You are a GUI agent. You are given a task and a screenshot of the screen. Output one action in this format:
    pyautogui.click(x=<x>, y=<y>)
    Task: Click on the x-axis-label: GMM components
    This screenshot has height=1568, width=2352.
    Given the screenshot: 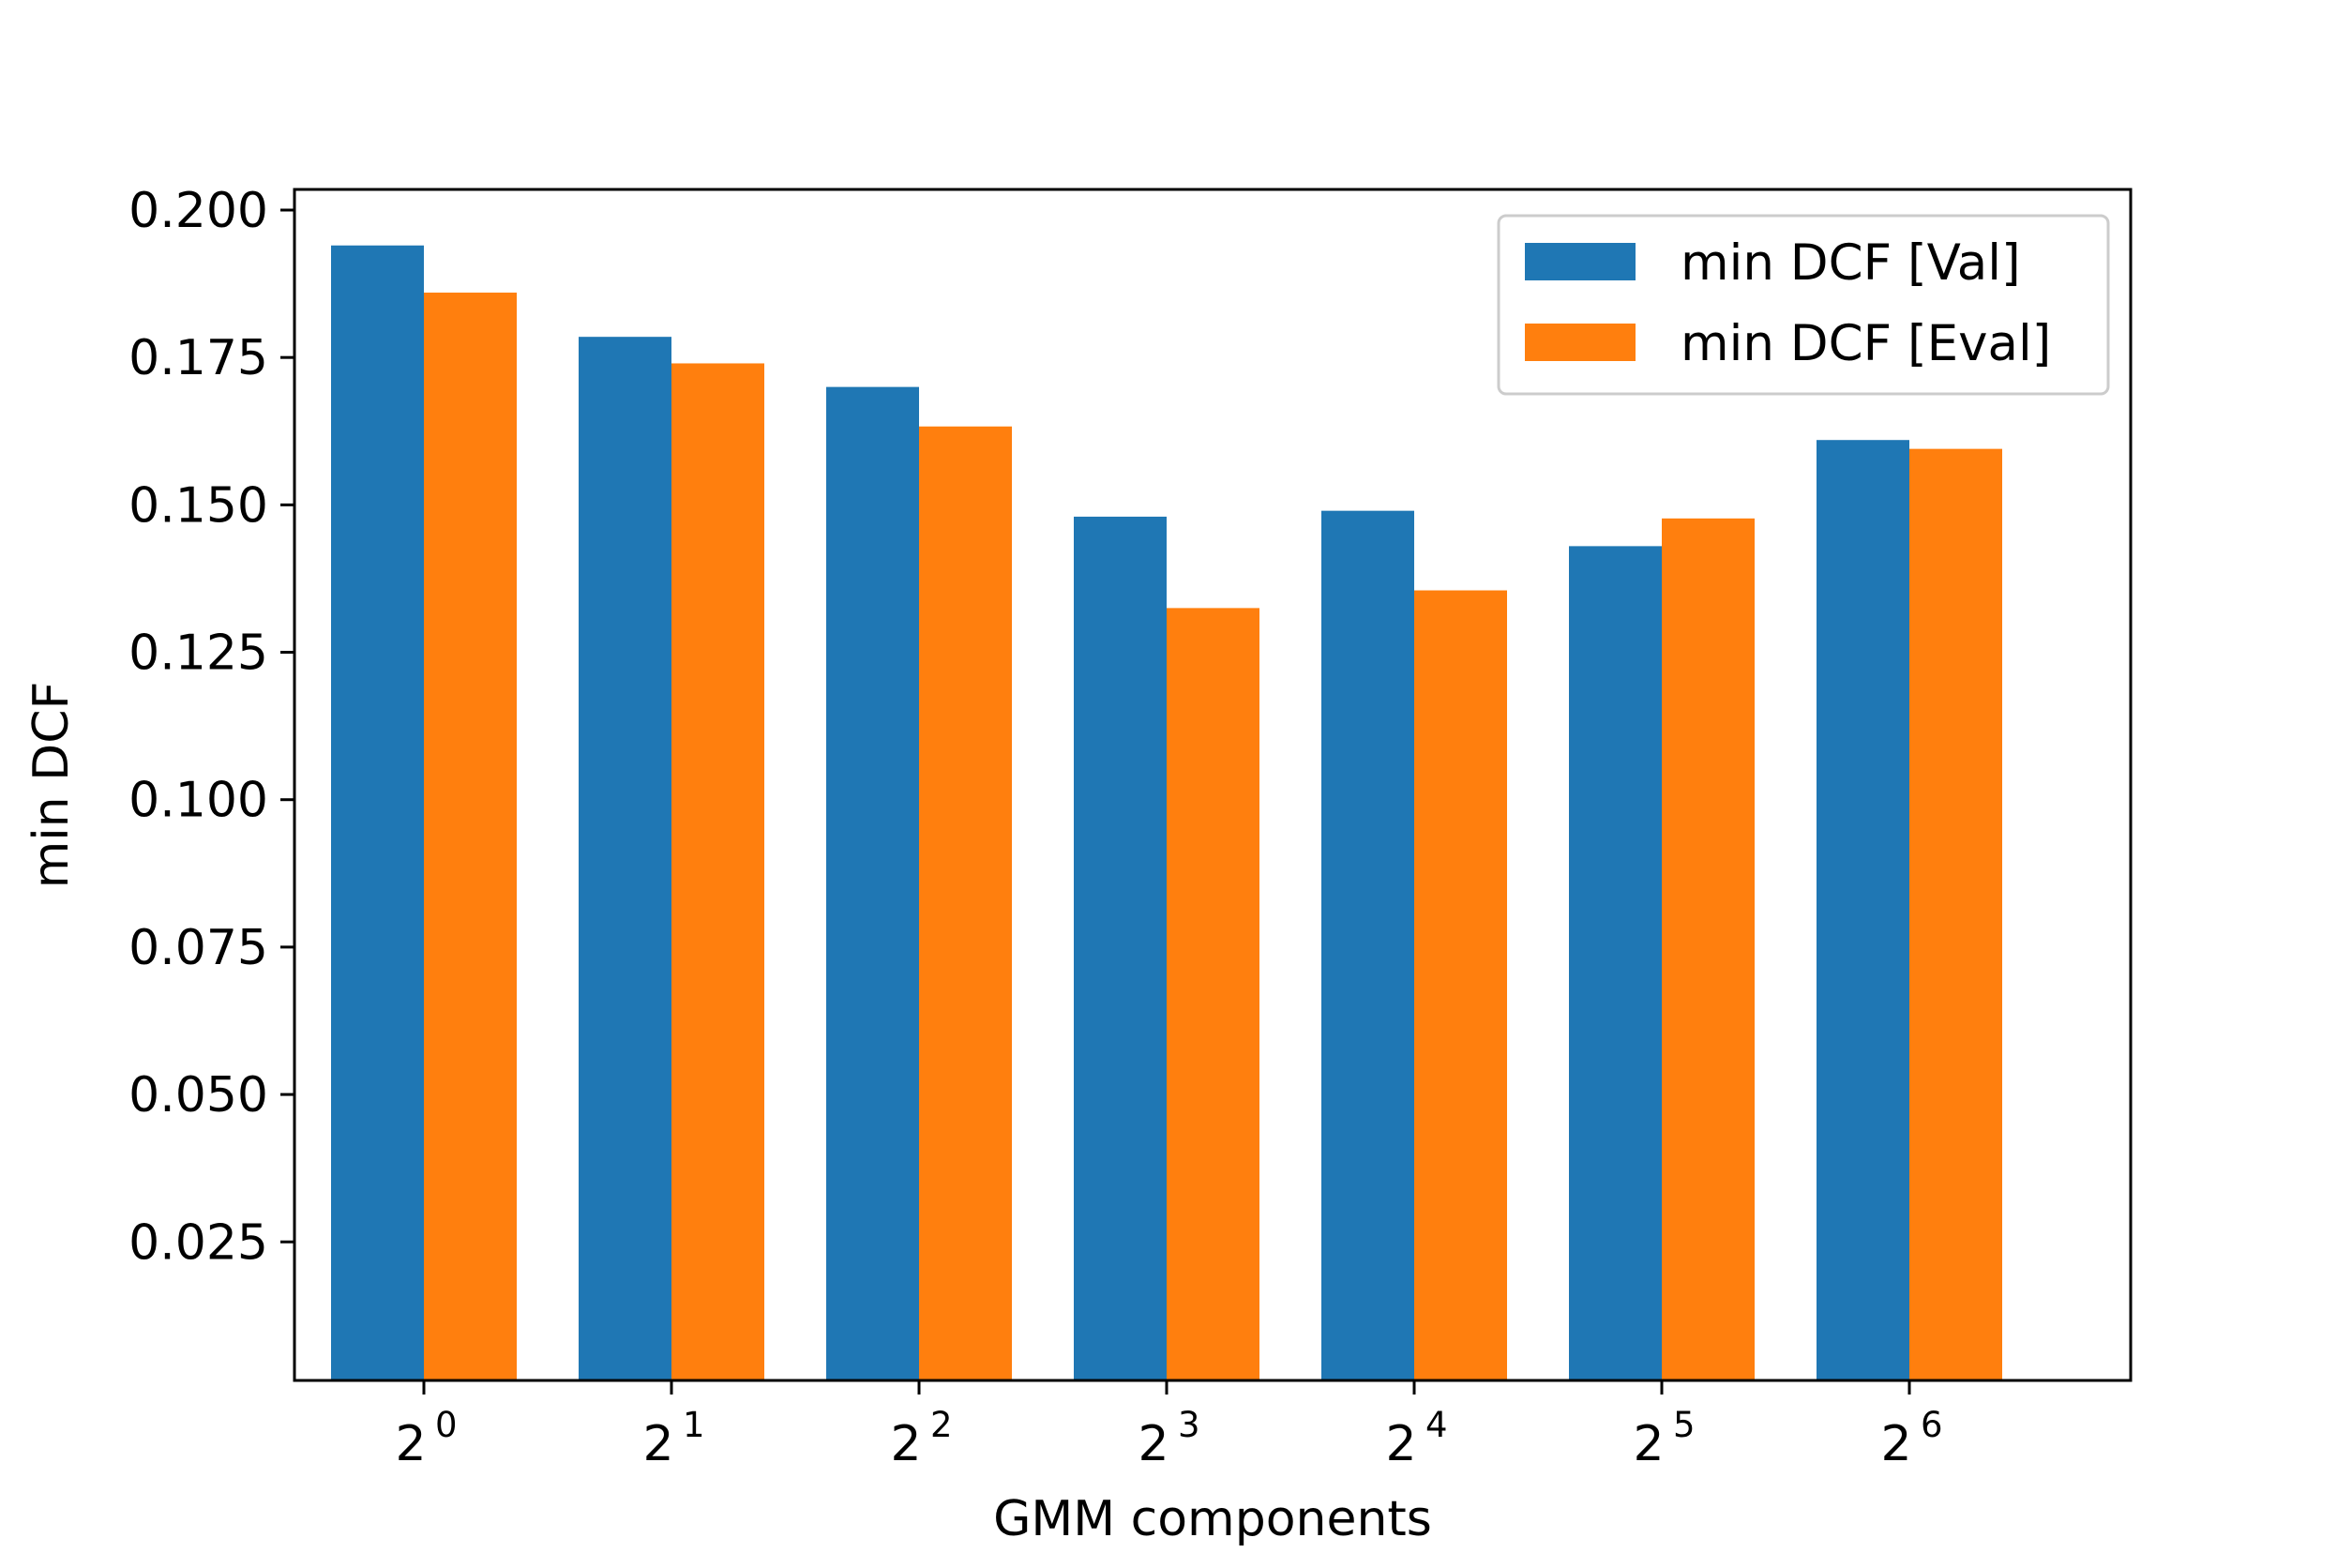 What is the action you would take?
    pyautogui.click(x=1212, y=1519)
    